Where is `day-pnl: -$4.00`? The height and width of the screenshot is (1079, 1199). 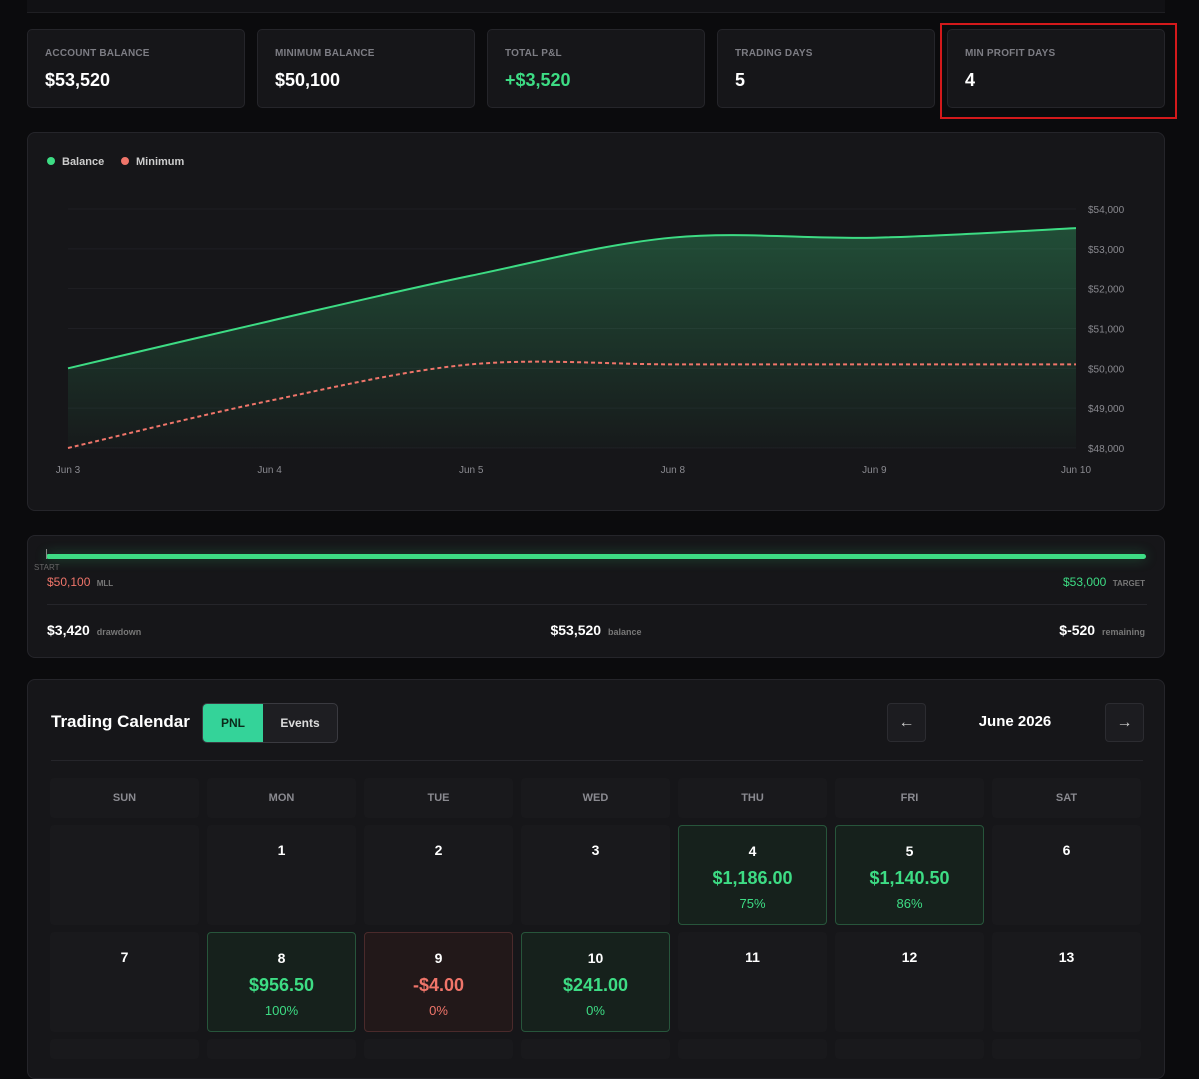
day-pnl: -$4.00 is located at coordinates (438, 985).